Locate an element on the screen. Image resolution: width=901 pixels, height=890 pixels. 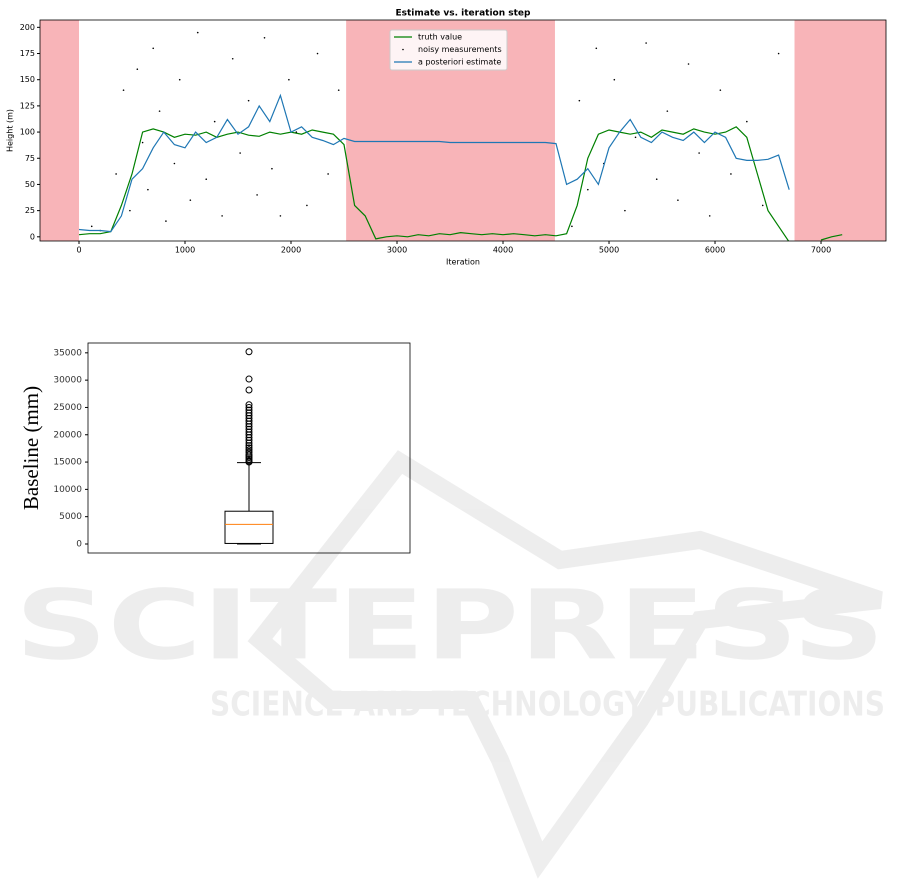
watermark-title: SCITEPRESS is located at coordinates (450, 625).